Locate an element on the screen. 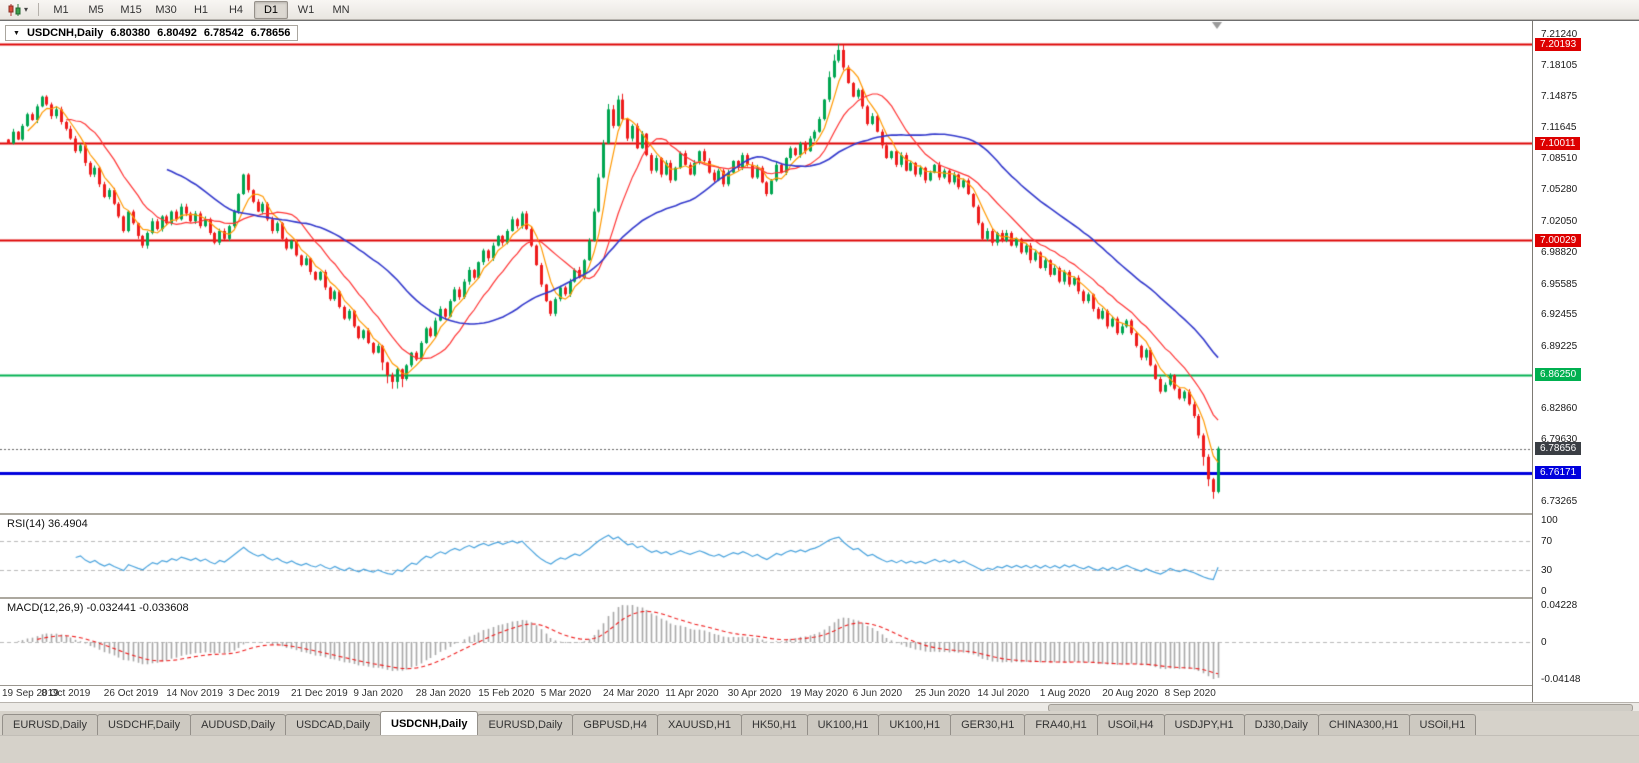 The width and height of the screenshot is (1639, 763). chart-tab-usoil-h4: USOil,H4 is located at coordinates (1130, 724).